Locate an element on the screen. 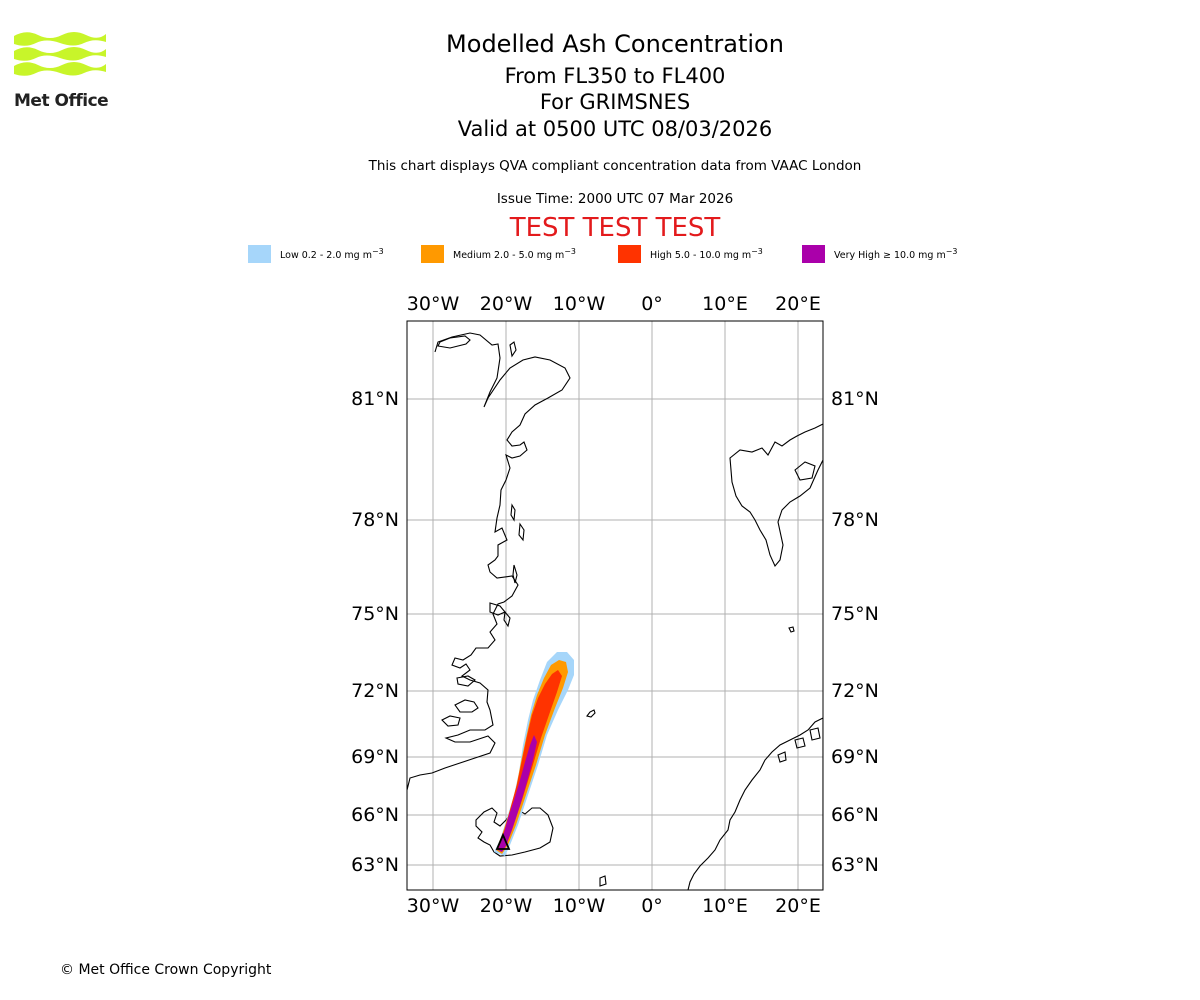 This screenshot has width=1200, height=1000. lon-tick-top: 10°E is located at coordinates (725, 304).